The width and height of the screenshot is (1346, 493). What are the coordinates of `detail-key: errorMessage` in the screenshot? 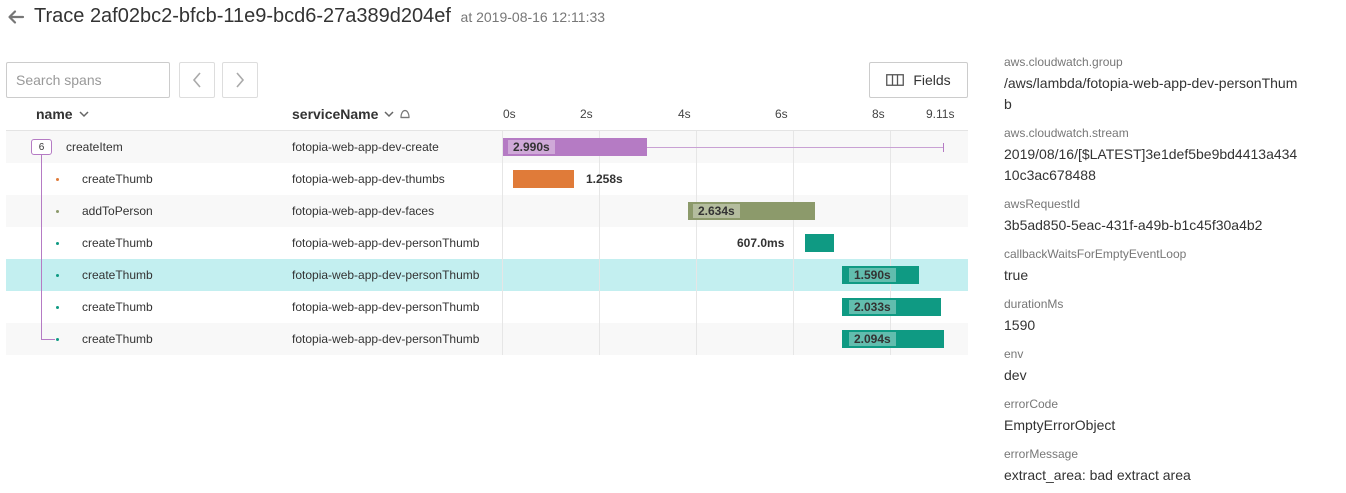 It's located at (1041, 454).